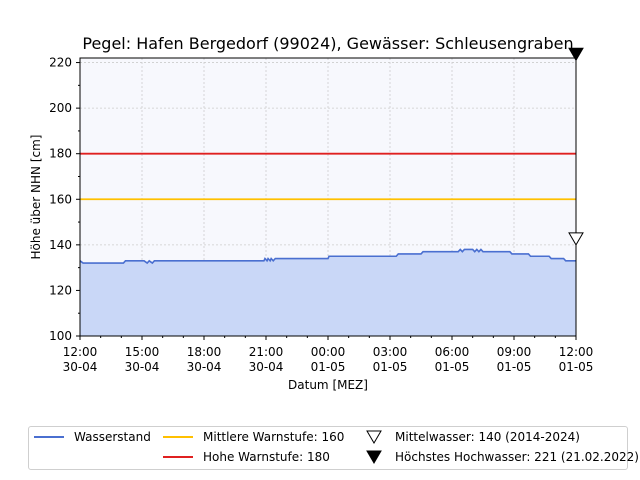 Image resolution: width=640 pixels, height=480 pixels. I want to click on legend-label-hohe-warnstufe: Hohe Warnstufe: 180, so click(266, 457).